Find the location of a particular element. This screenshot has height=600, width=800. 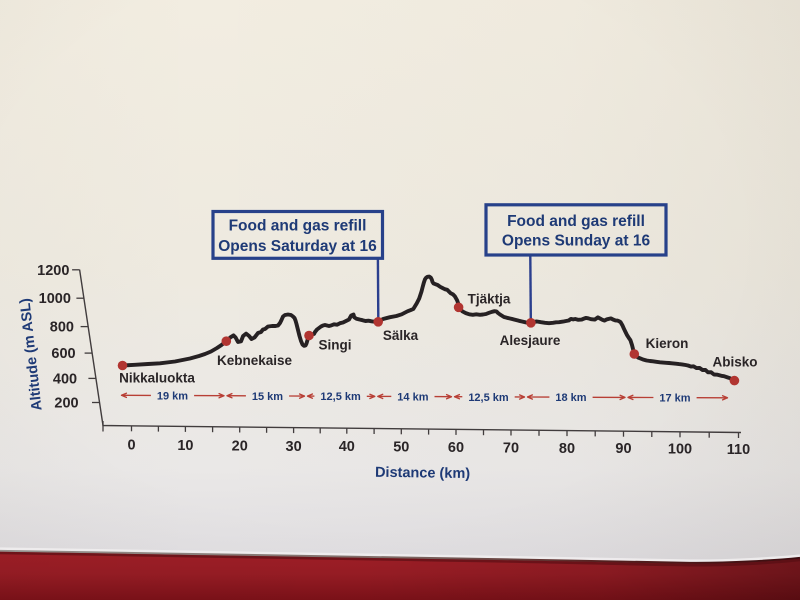

svg-text: 400 is located at coordinates (65, 379).